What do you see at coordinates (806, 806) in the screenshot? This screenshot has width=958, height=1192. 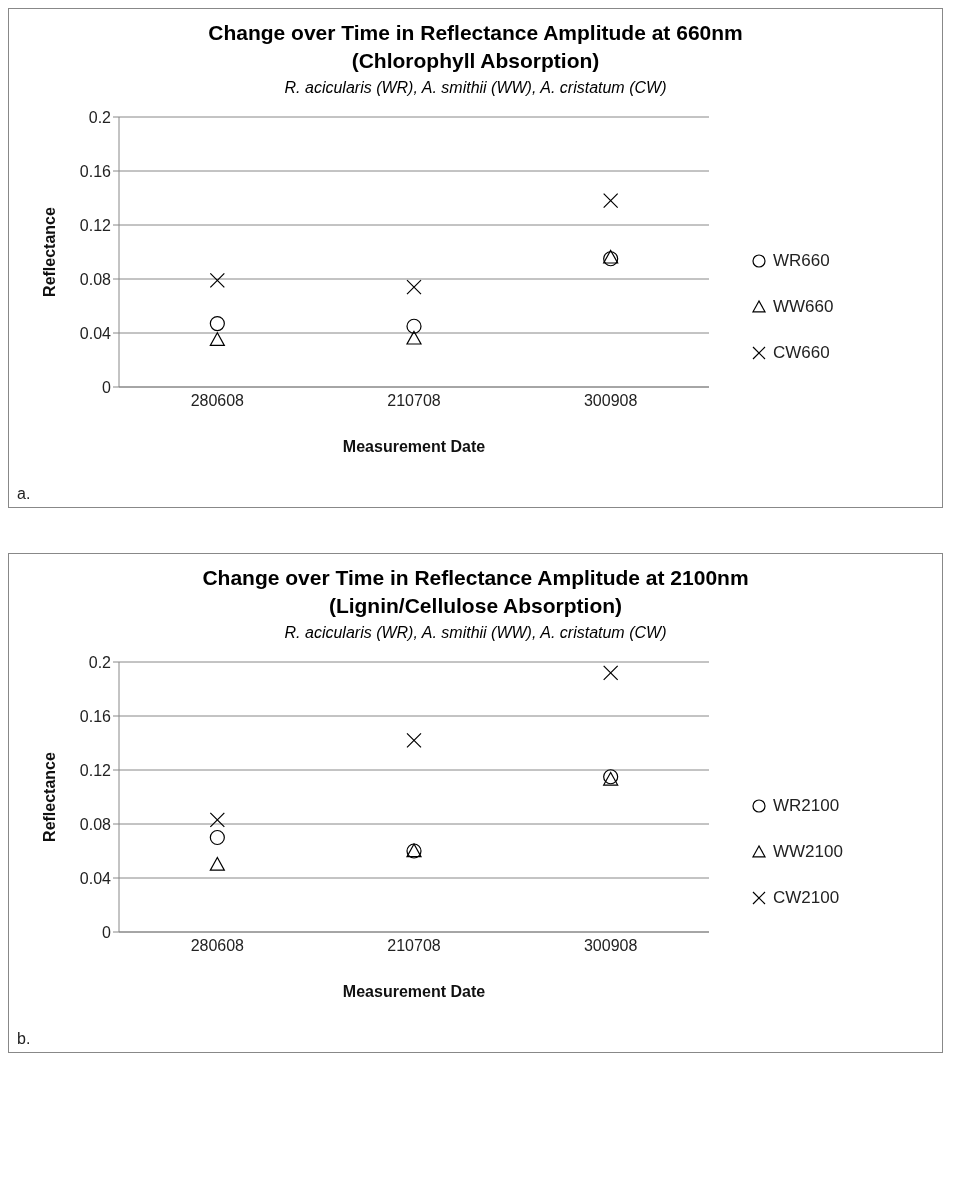 I see `legend-label: WR2100` at bounding box center [806, 806].